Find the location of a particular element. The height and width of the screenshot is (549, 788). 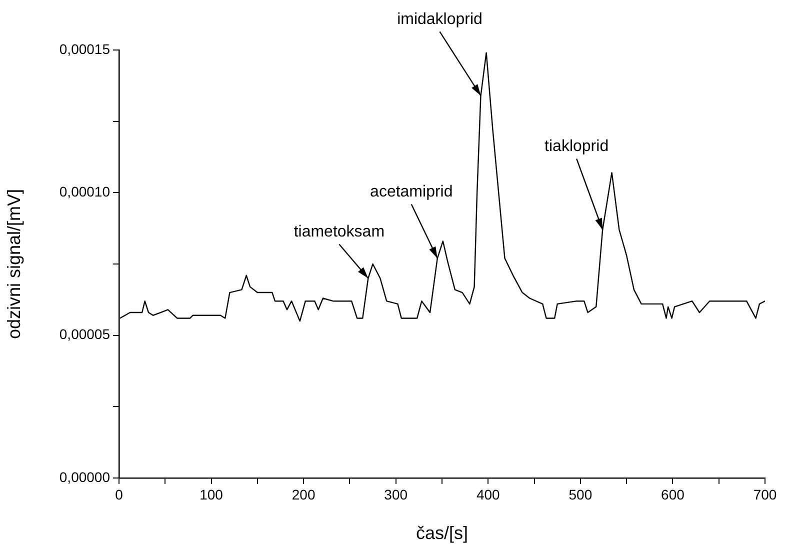

x-tick-label: 500 is located at coordinates (580, 494).